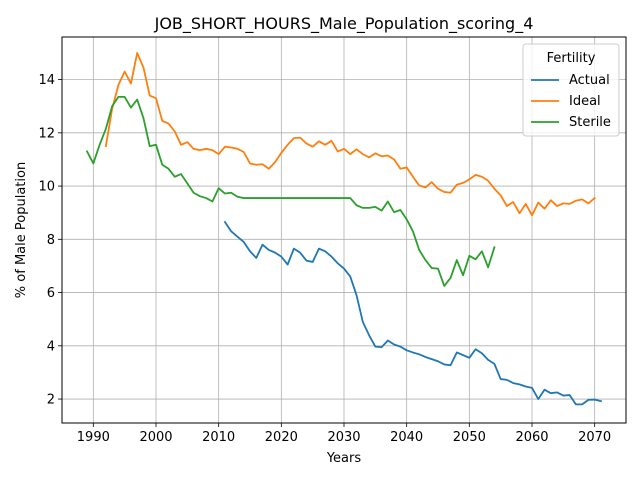  Describe the element at coordinates (343, 437) in the screenshot. I see `x-tick-label: 2030` at that location.